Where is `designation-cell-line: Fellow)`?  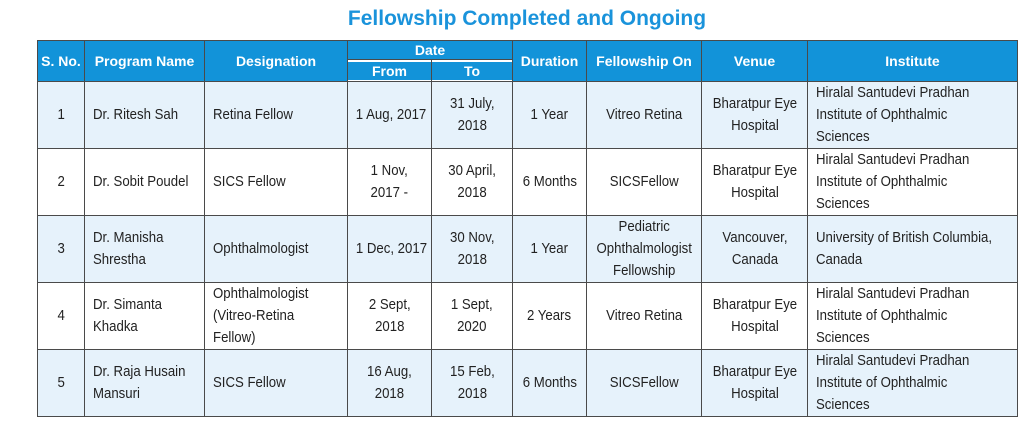 designation-cell-line: Fellow) is located at coordinates (234, 337).